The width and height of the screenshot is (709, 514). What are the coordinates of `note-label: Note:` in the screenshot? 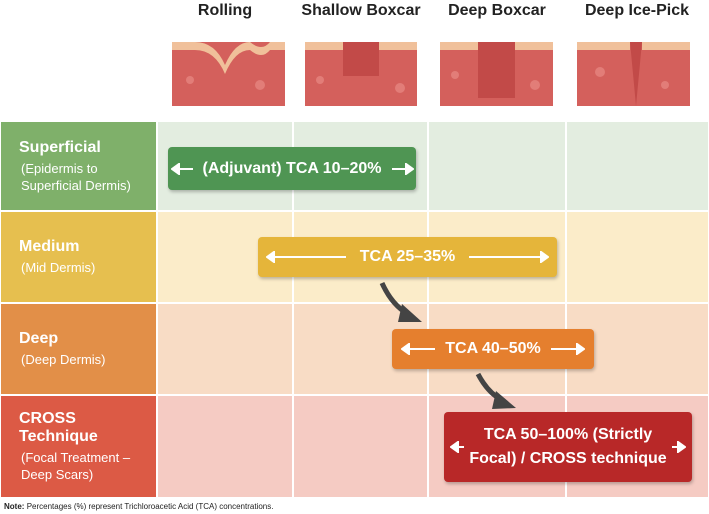 It's located at (14, 506).